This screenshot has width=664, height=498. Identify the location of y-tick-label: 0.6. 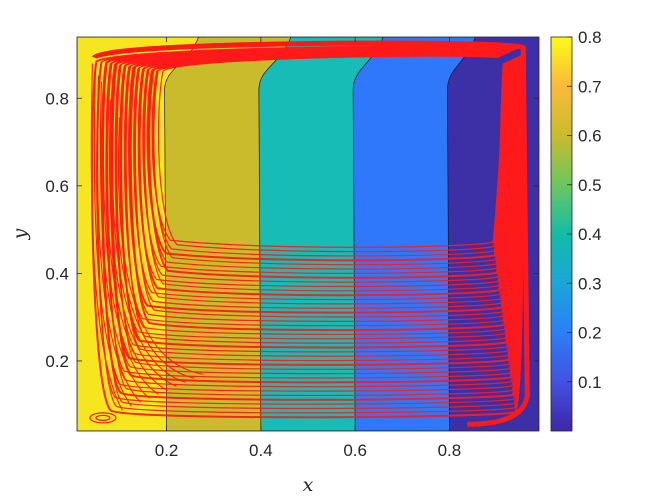
(57, 186).